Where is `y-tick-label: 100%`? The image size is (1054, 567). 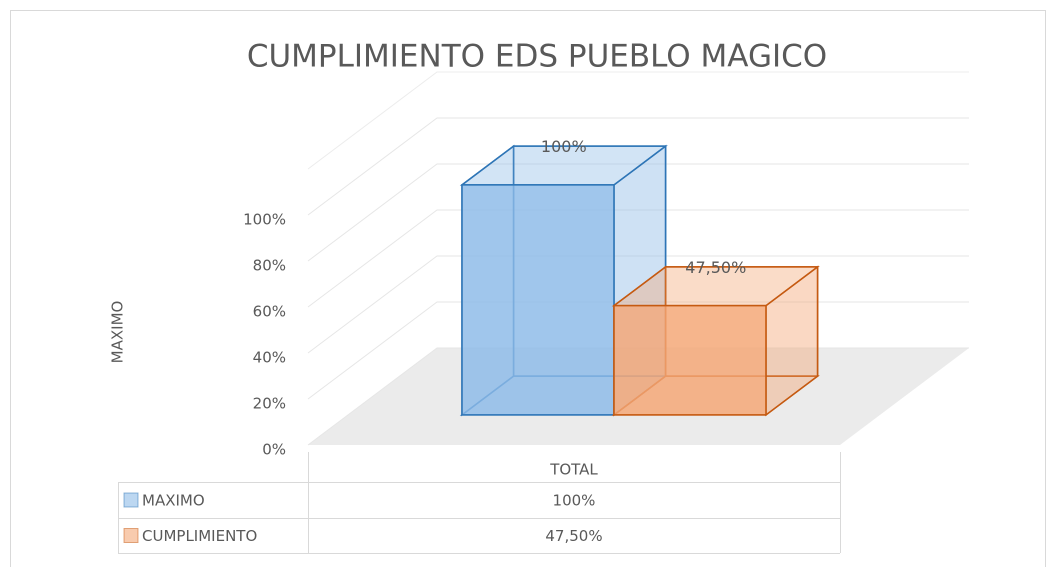 y-tick-label: 100% is located at coordinates (264, 220).